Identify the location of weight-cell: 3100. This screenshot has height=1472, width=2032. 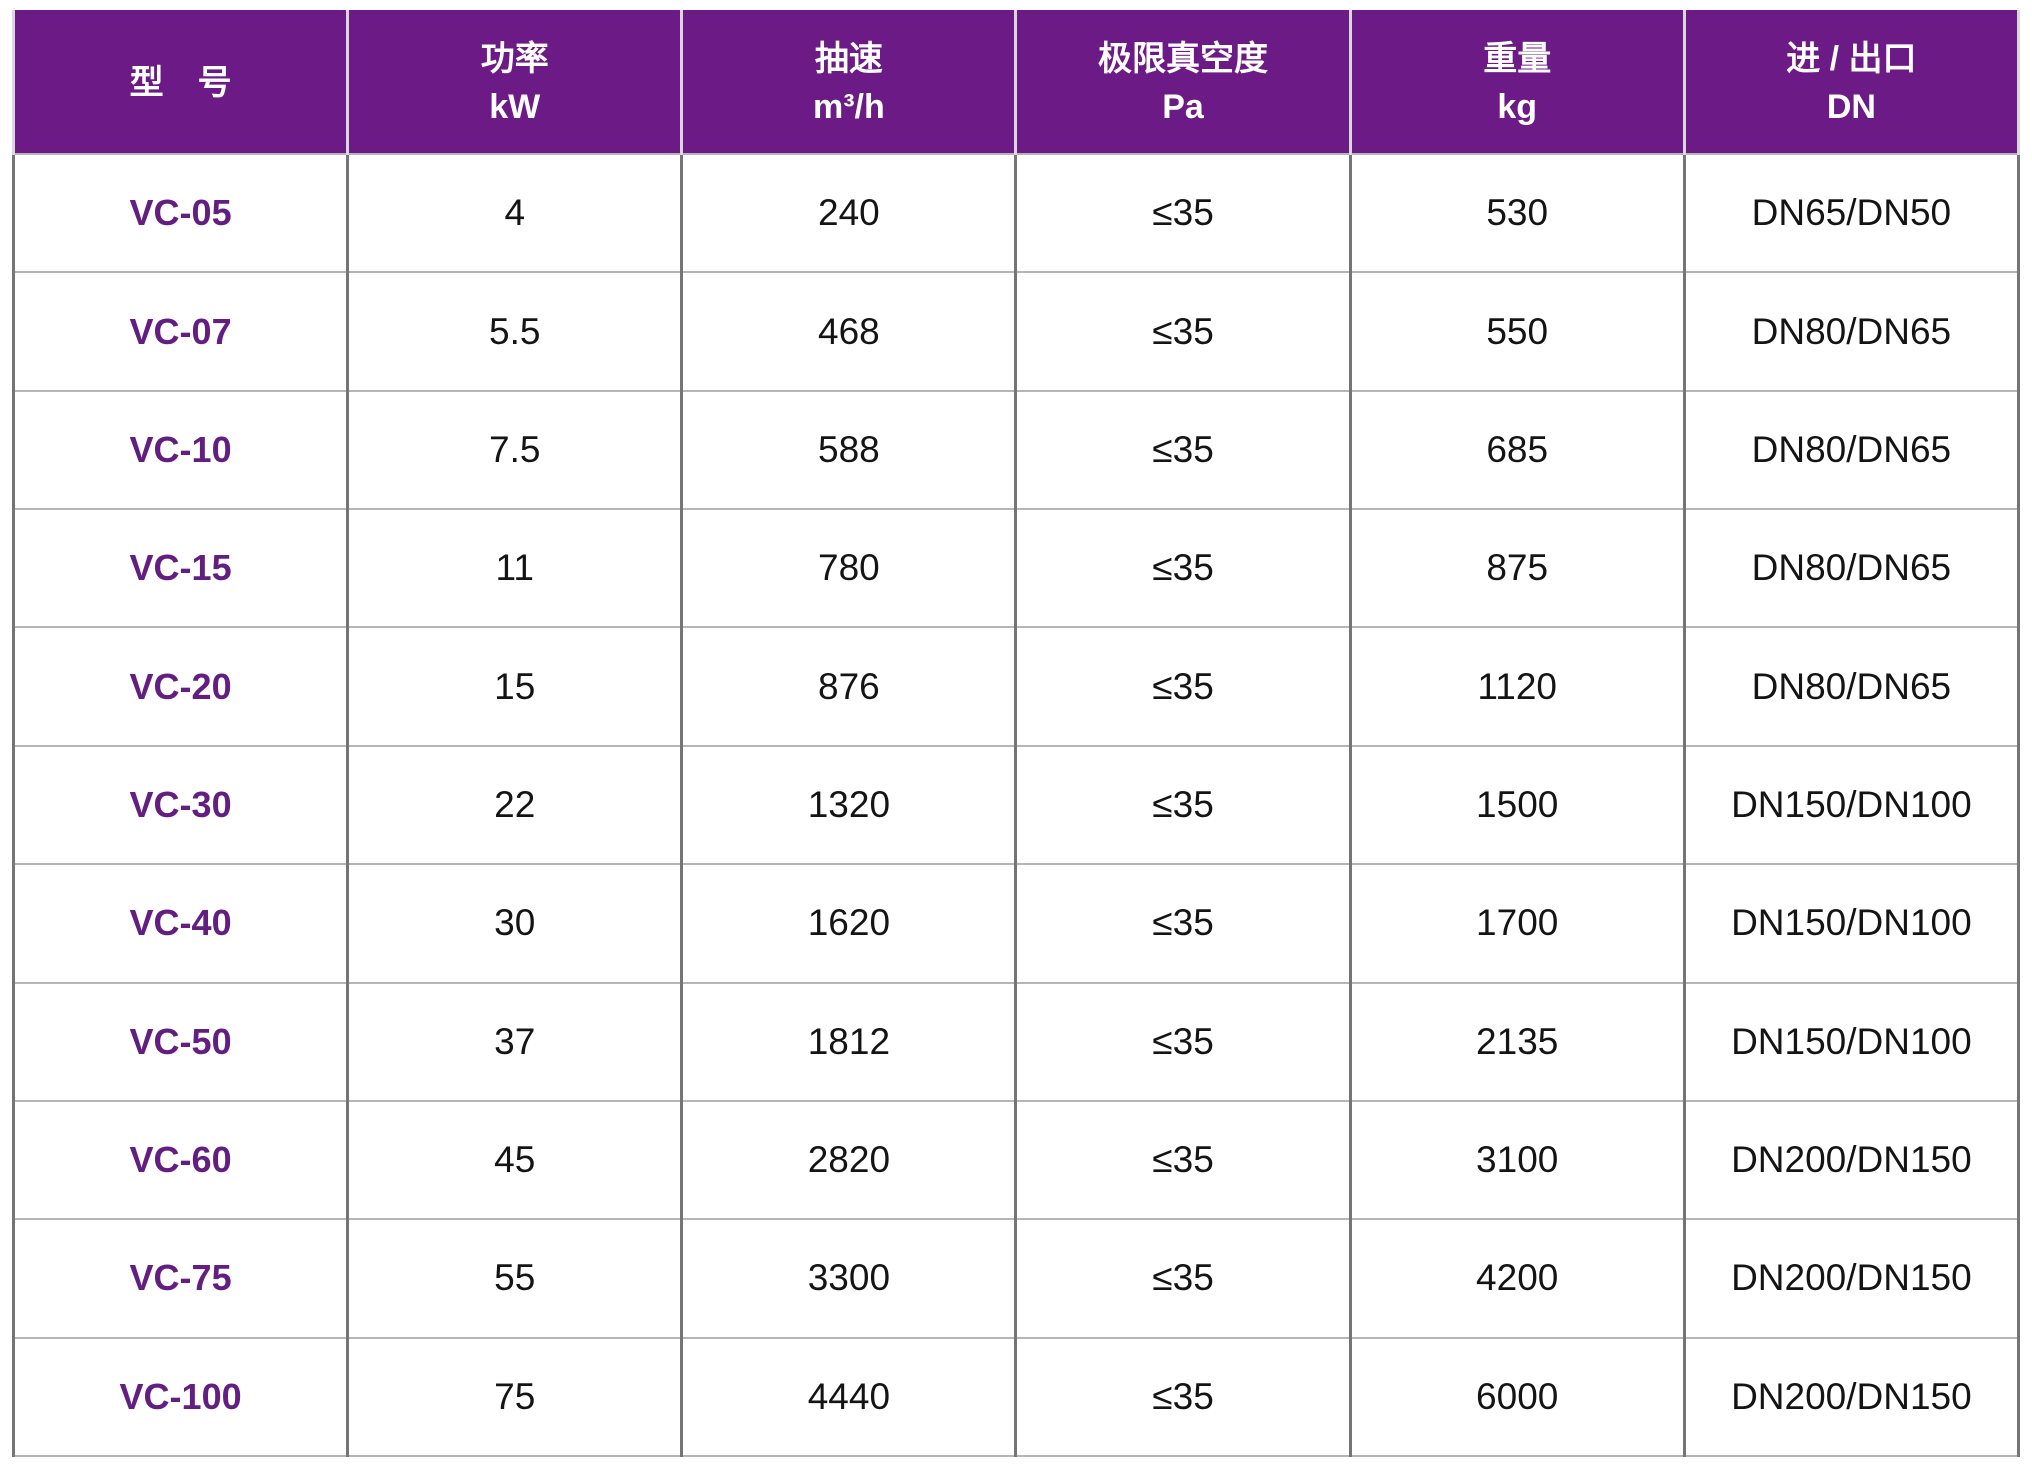
(1517, 1160).